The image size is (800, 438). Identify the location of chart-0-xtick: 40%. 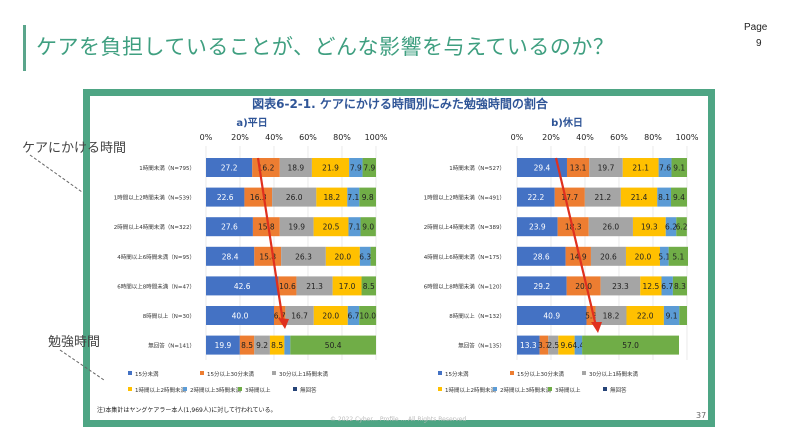
(274, 137).